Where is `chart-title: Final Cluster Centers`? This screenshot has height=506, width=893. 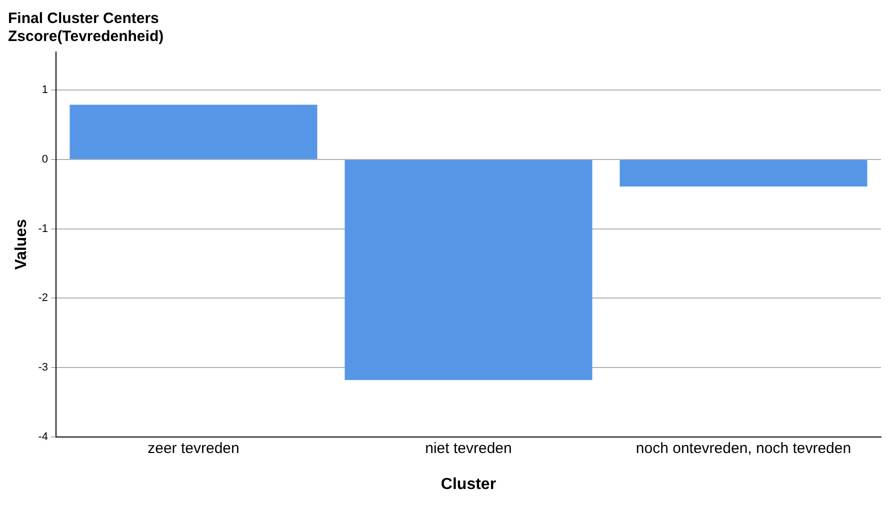 chart-title: Final Cluster Centers is located at coordinates (83, 19).